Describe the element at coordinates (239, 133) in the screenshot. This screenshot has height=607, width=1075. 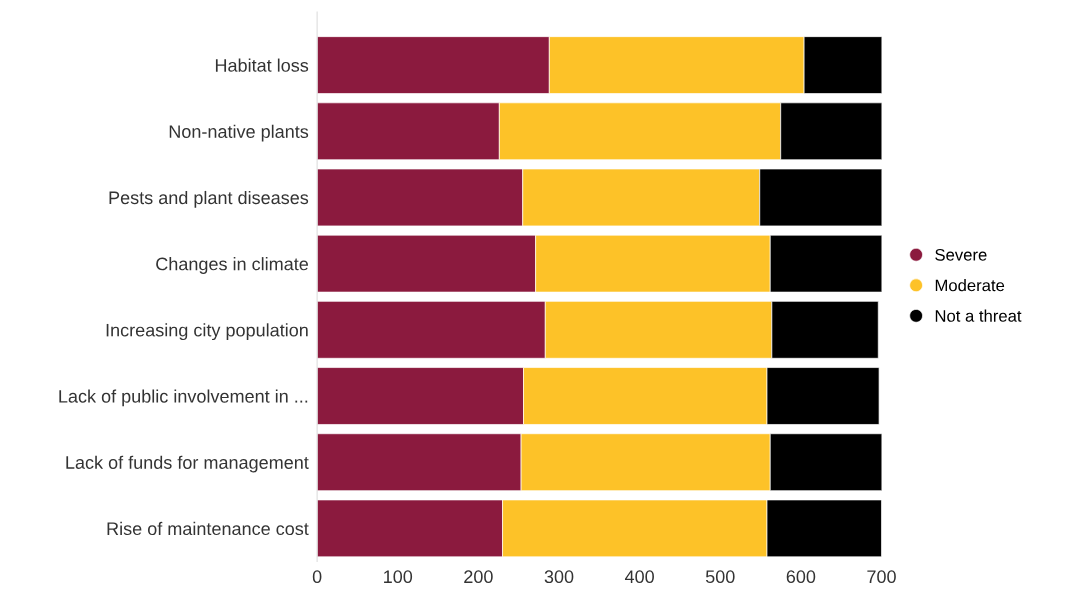
I see `y-tick-label: Non-native plants` at that location.